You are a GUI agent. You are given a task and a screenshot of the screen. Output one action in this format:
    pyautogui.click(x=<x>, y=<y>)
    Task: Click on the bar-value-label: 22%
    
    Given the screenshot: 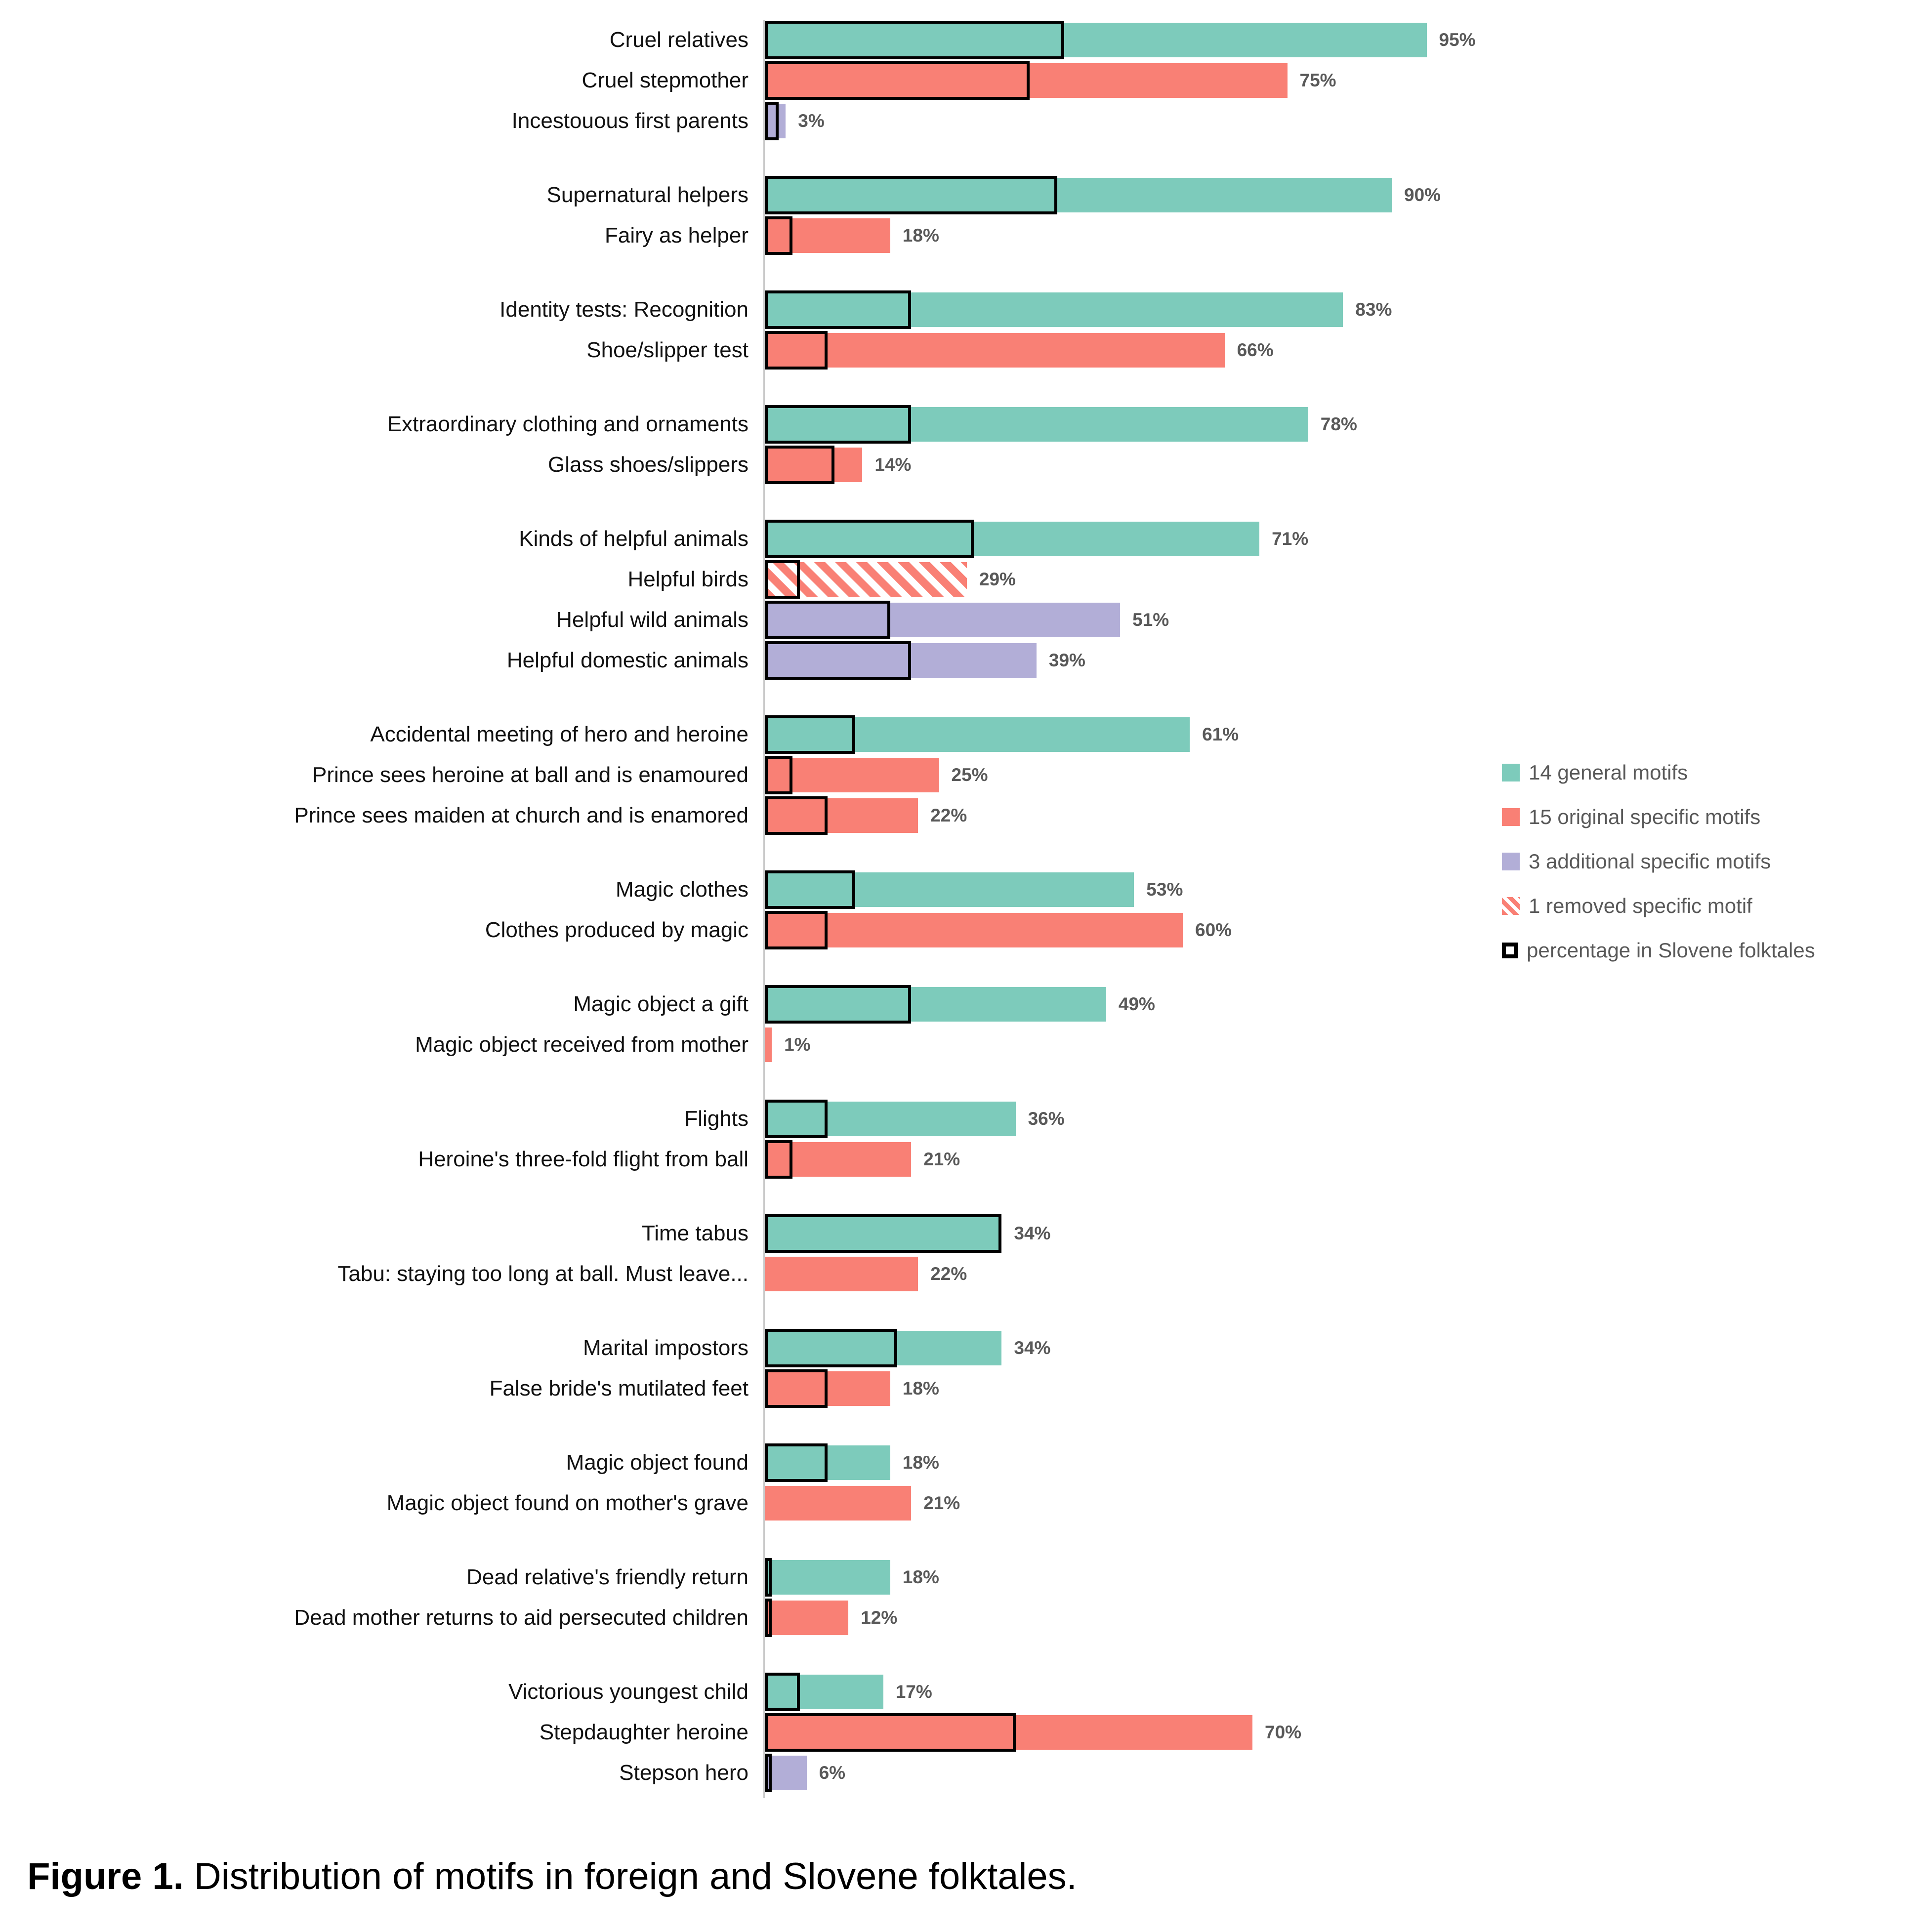 What is the action you would take?
    pyautogui.click(x=948, y=815)
    